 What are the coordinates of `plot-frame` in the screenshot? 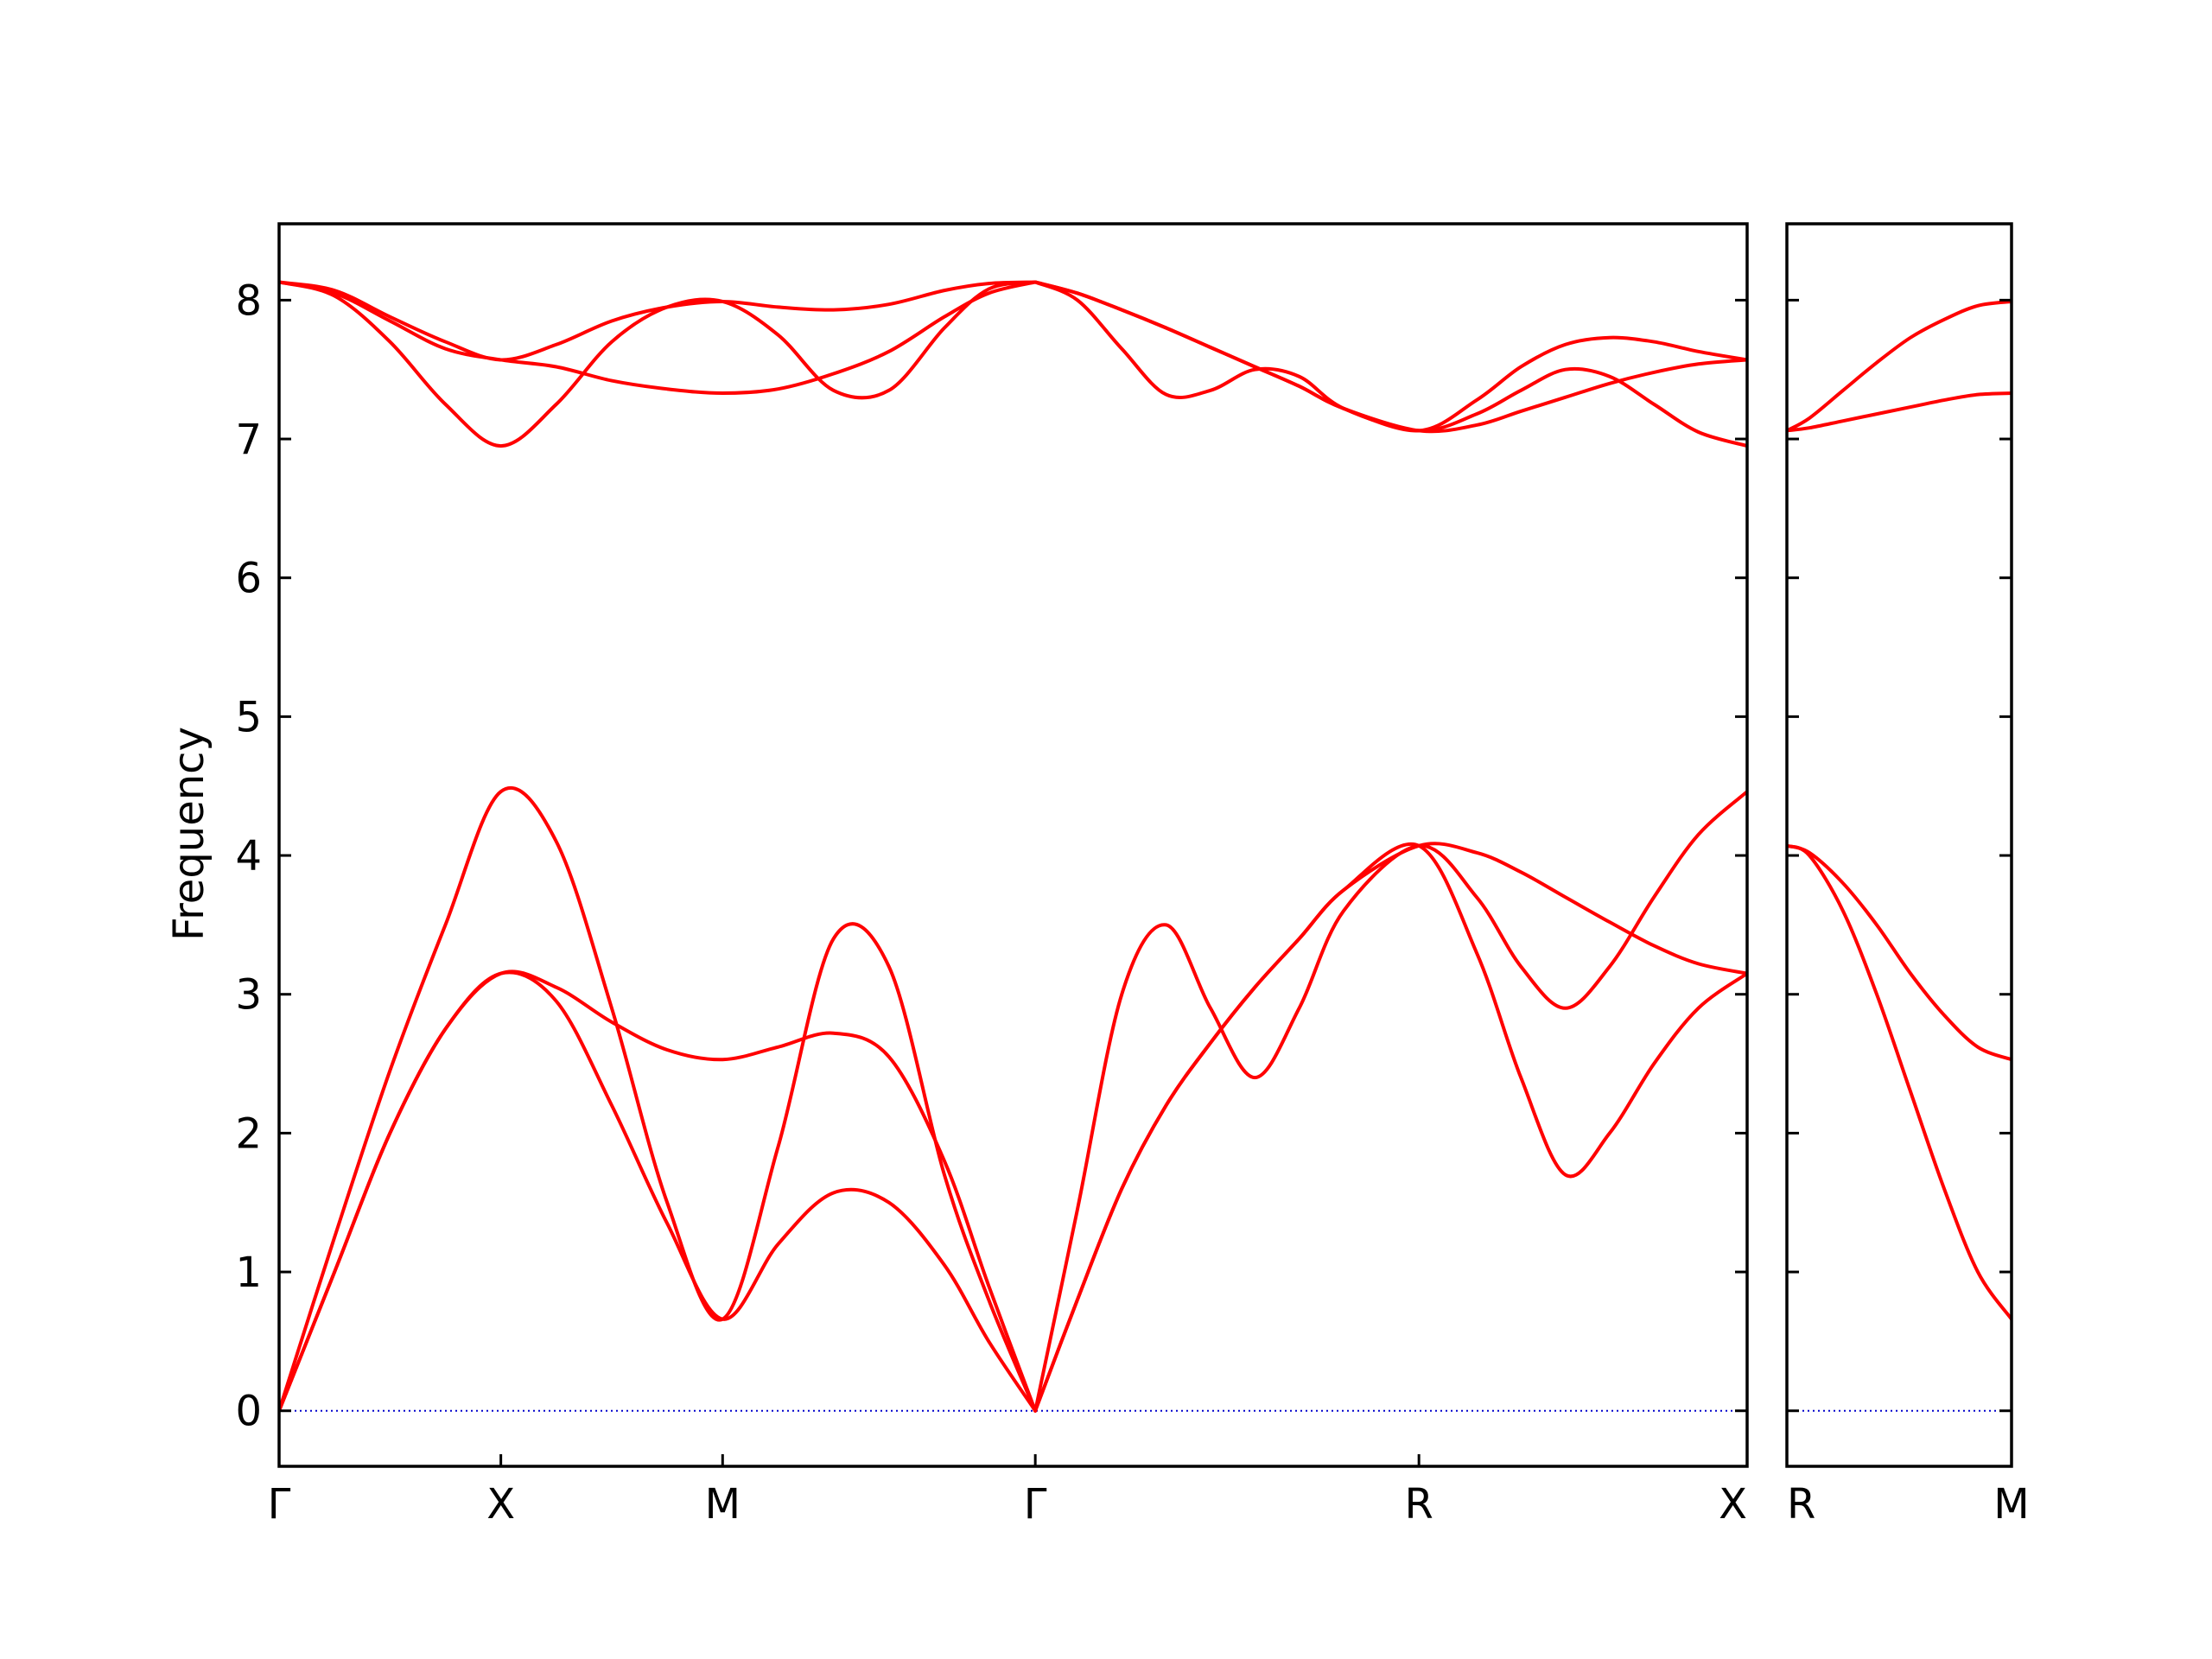 It's located at (1899, 845).